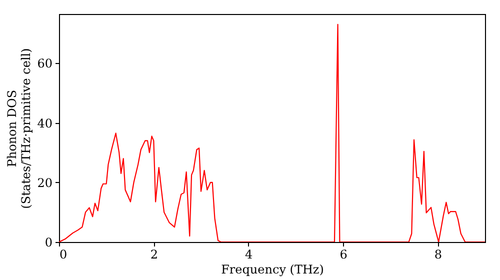 The image size is (500, 280). What do you see at coordinates (44, 183) in the screenshot?
I see `y-tick-label: 20` at bounding box center [44, 183].